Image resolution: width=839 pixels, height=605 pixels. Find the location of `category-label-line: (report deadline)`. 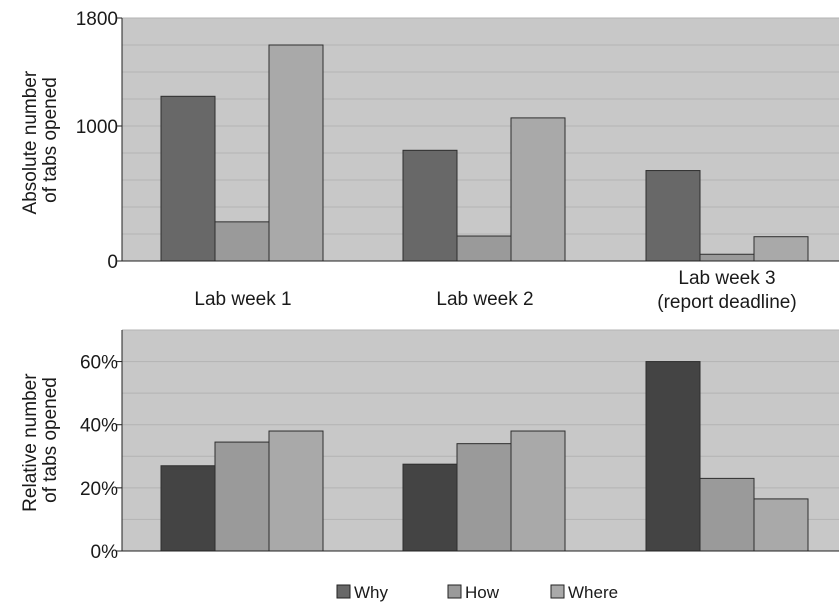

category-label-line: (report deadline) is located at coordinates (726, 302).